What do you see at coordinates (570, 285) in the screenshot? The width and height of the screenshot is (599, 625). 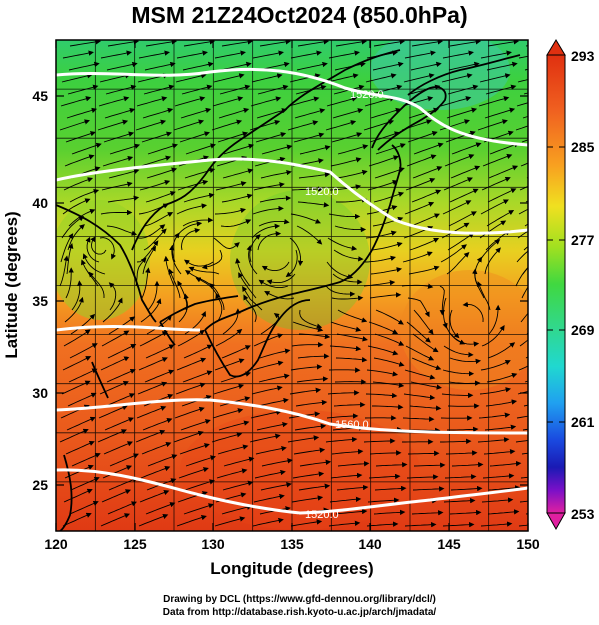 I see `colorbar: 293 285 277 269 261 253` at bounding box center [570, 285].